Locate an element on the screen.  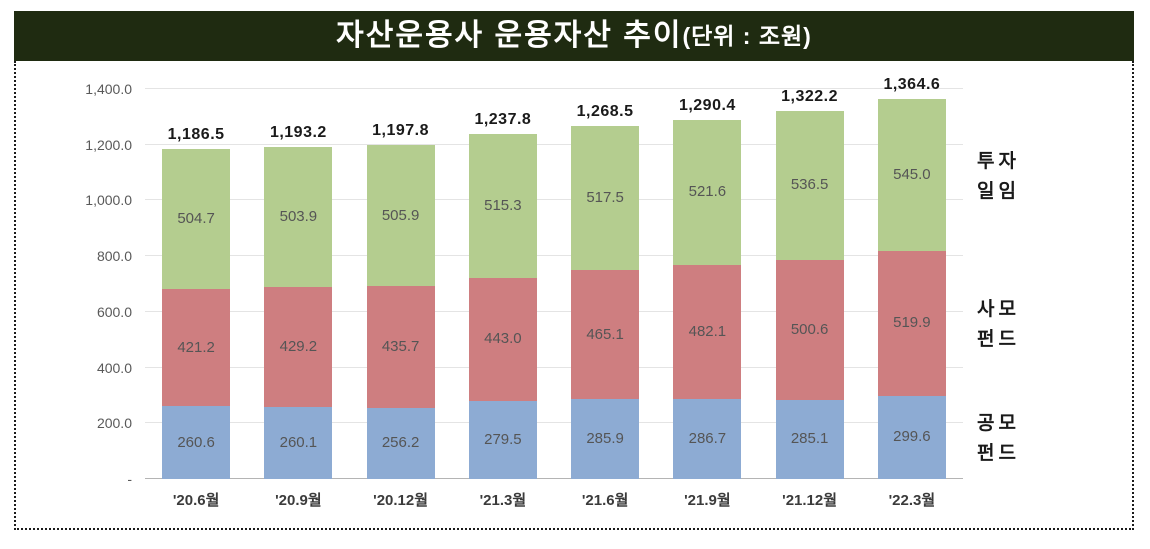
segment-value-label: 503.9 is located at coordinates (298, 216).